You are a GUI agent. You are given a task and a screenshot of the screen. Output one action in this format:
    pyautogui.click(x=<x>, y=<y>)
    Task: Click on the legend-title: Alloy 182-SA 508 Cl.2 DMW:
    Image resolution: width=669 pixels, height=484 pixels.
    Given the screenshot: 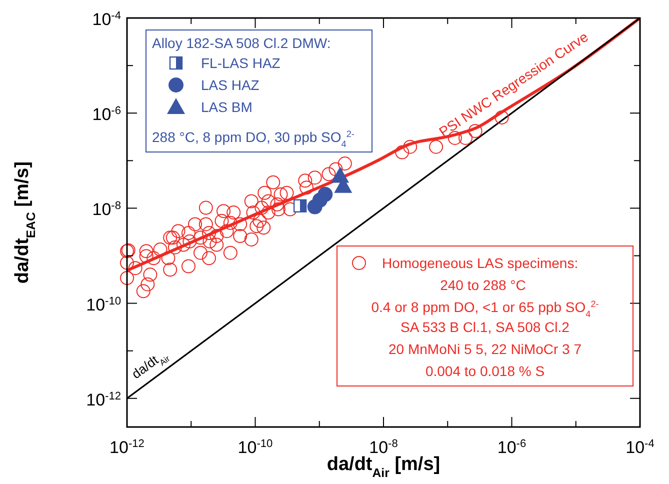 What is the action you would take?
    pyautogui.click(x=241, y=43)
    